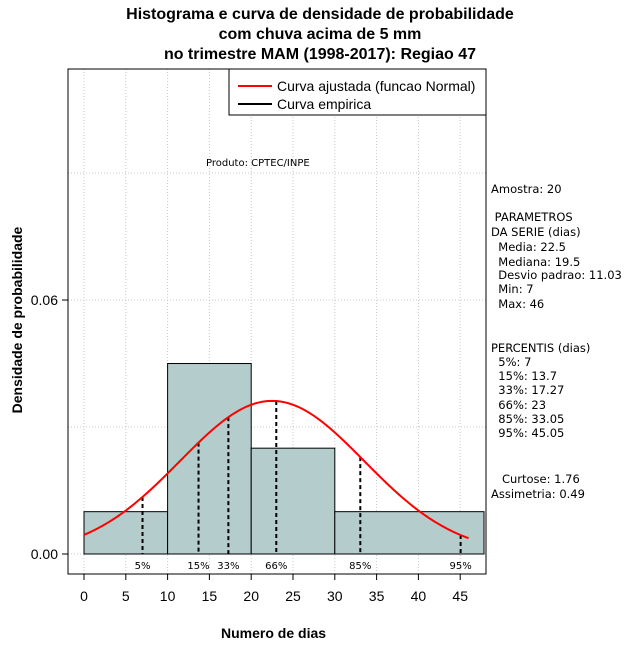 The image size is (640, 660). What do you see at coordinates (126, 596) in the screenshot?
I see `x-tick-label: 5` at bounding box center [126, 596].